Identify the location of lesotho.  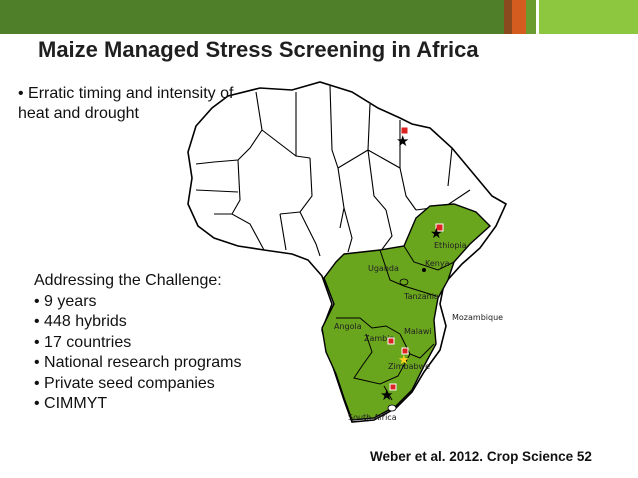
(392, 408).